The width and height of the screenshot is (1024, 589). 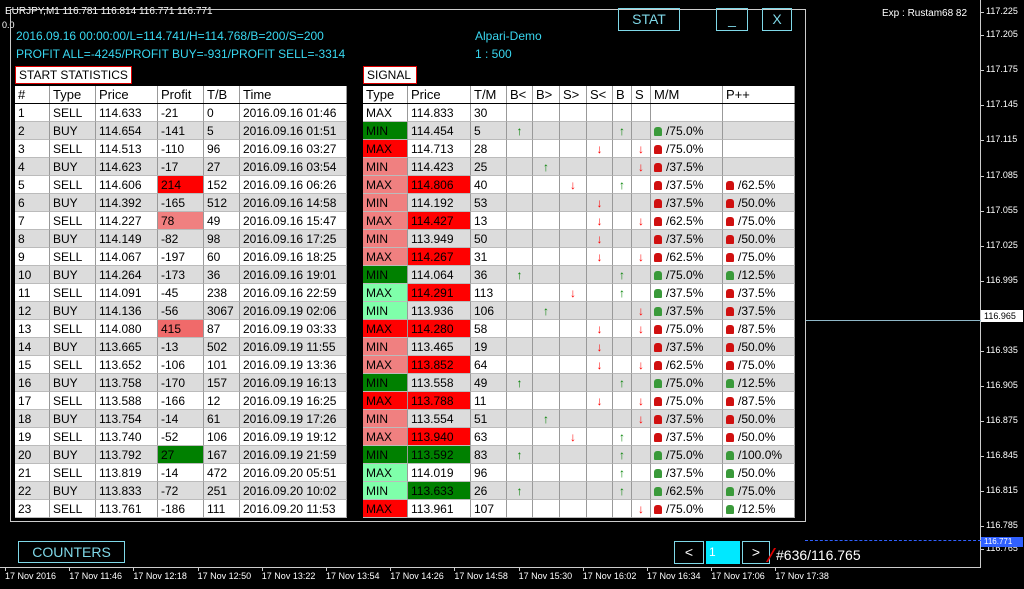 What do you see at coordinates (723, 552) in the screenshot?
I see `page-input: 1` at bounding box center [723, 552].